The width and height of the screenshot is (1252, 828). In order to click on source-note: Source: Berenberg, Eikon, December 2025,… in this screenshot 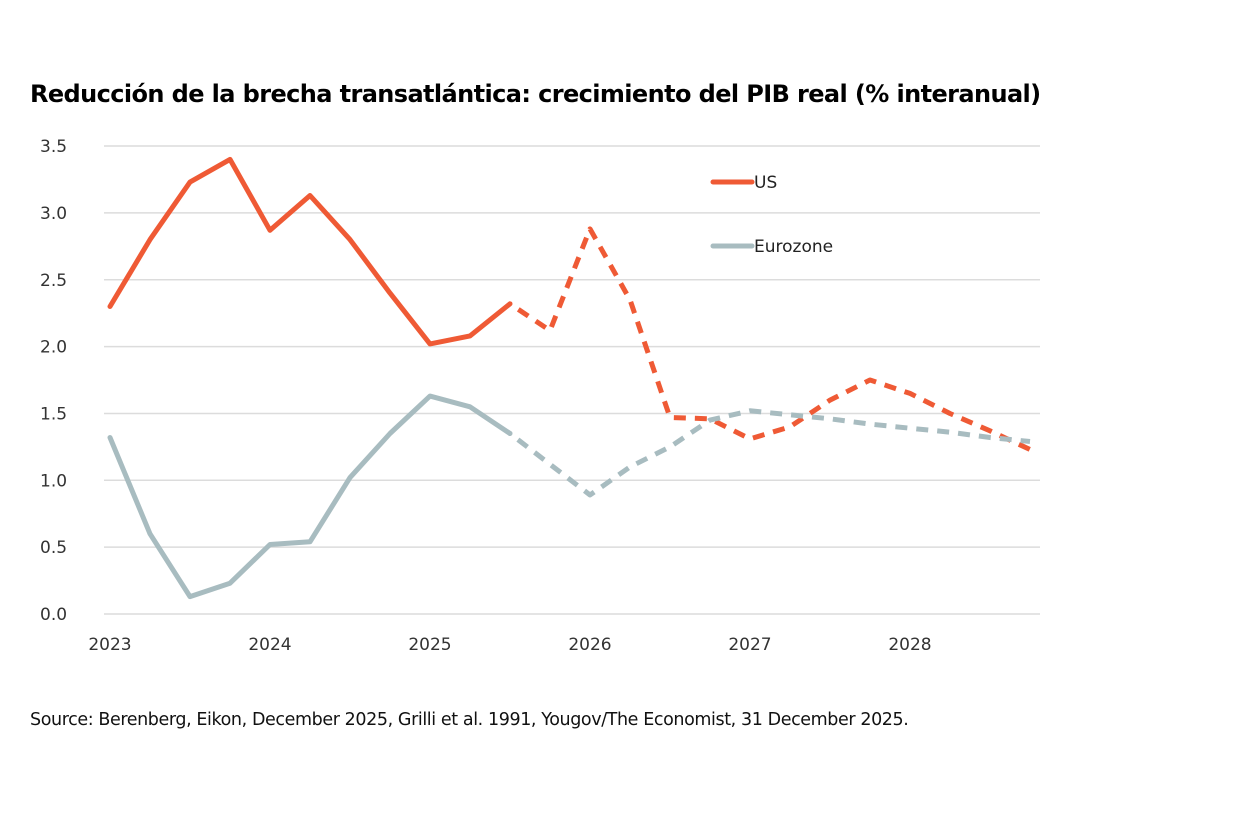, I will do `click(469, 720)`.